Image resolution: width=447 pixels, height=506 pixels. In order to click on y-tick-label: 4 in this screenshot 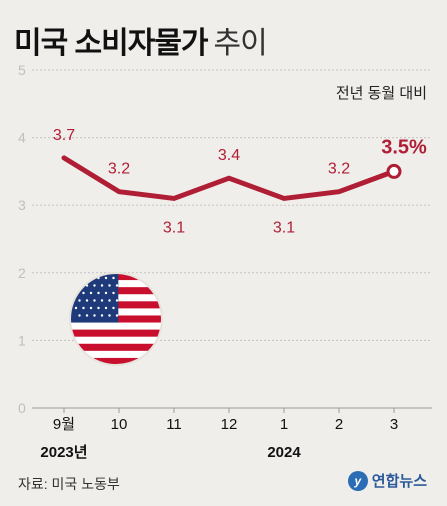, I will do `click(22, 138)`.